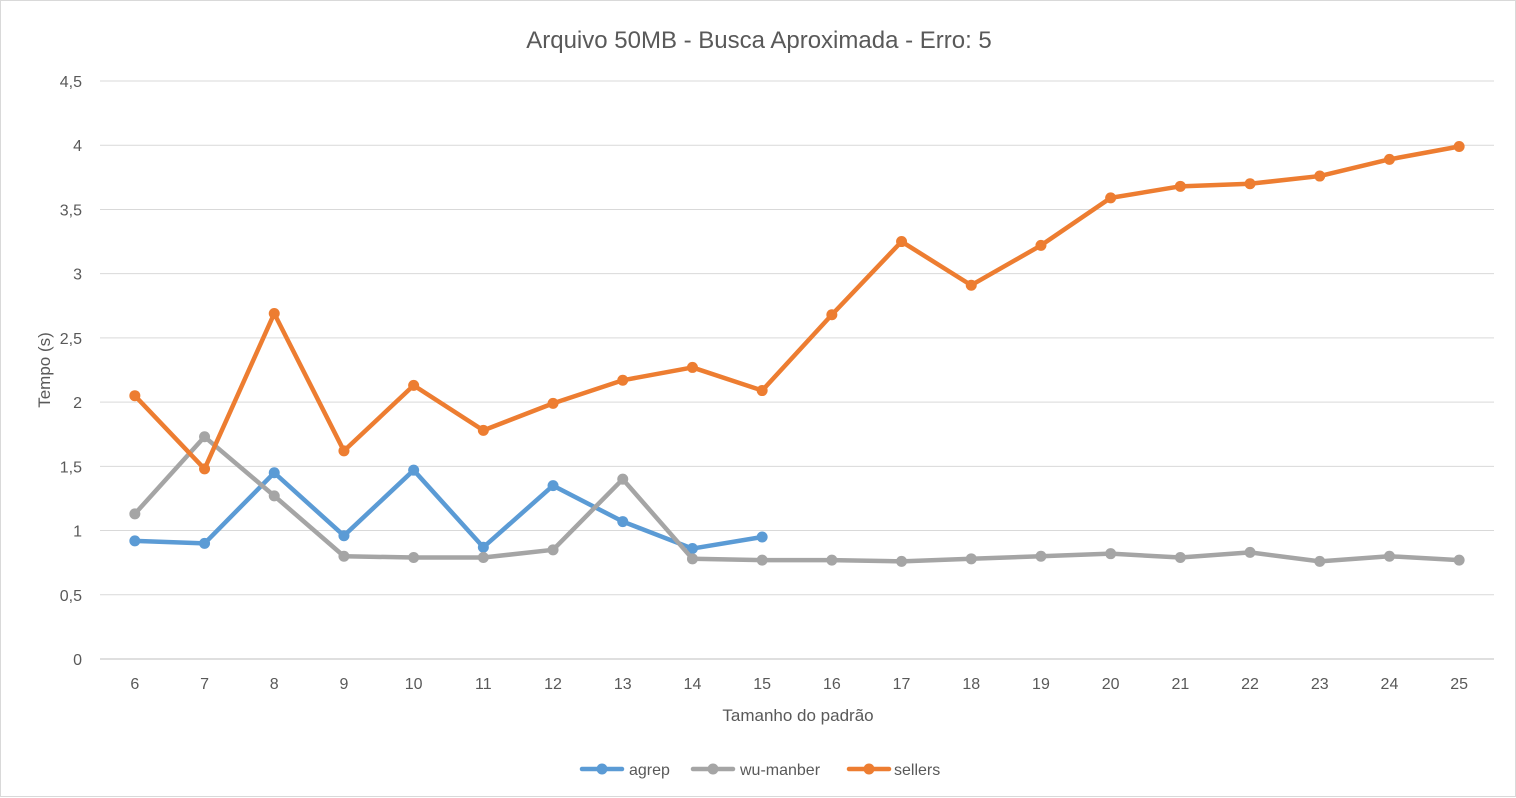 The width and height of the screenshot is (1516, 798). Describe the element at coordinates (44, 370) in the screenshot. I see `y-axis-title: Tempo (s)` at that location.